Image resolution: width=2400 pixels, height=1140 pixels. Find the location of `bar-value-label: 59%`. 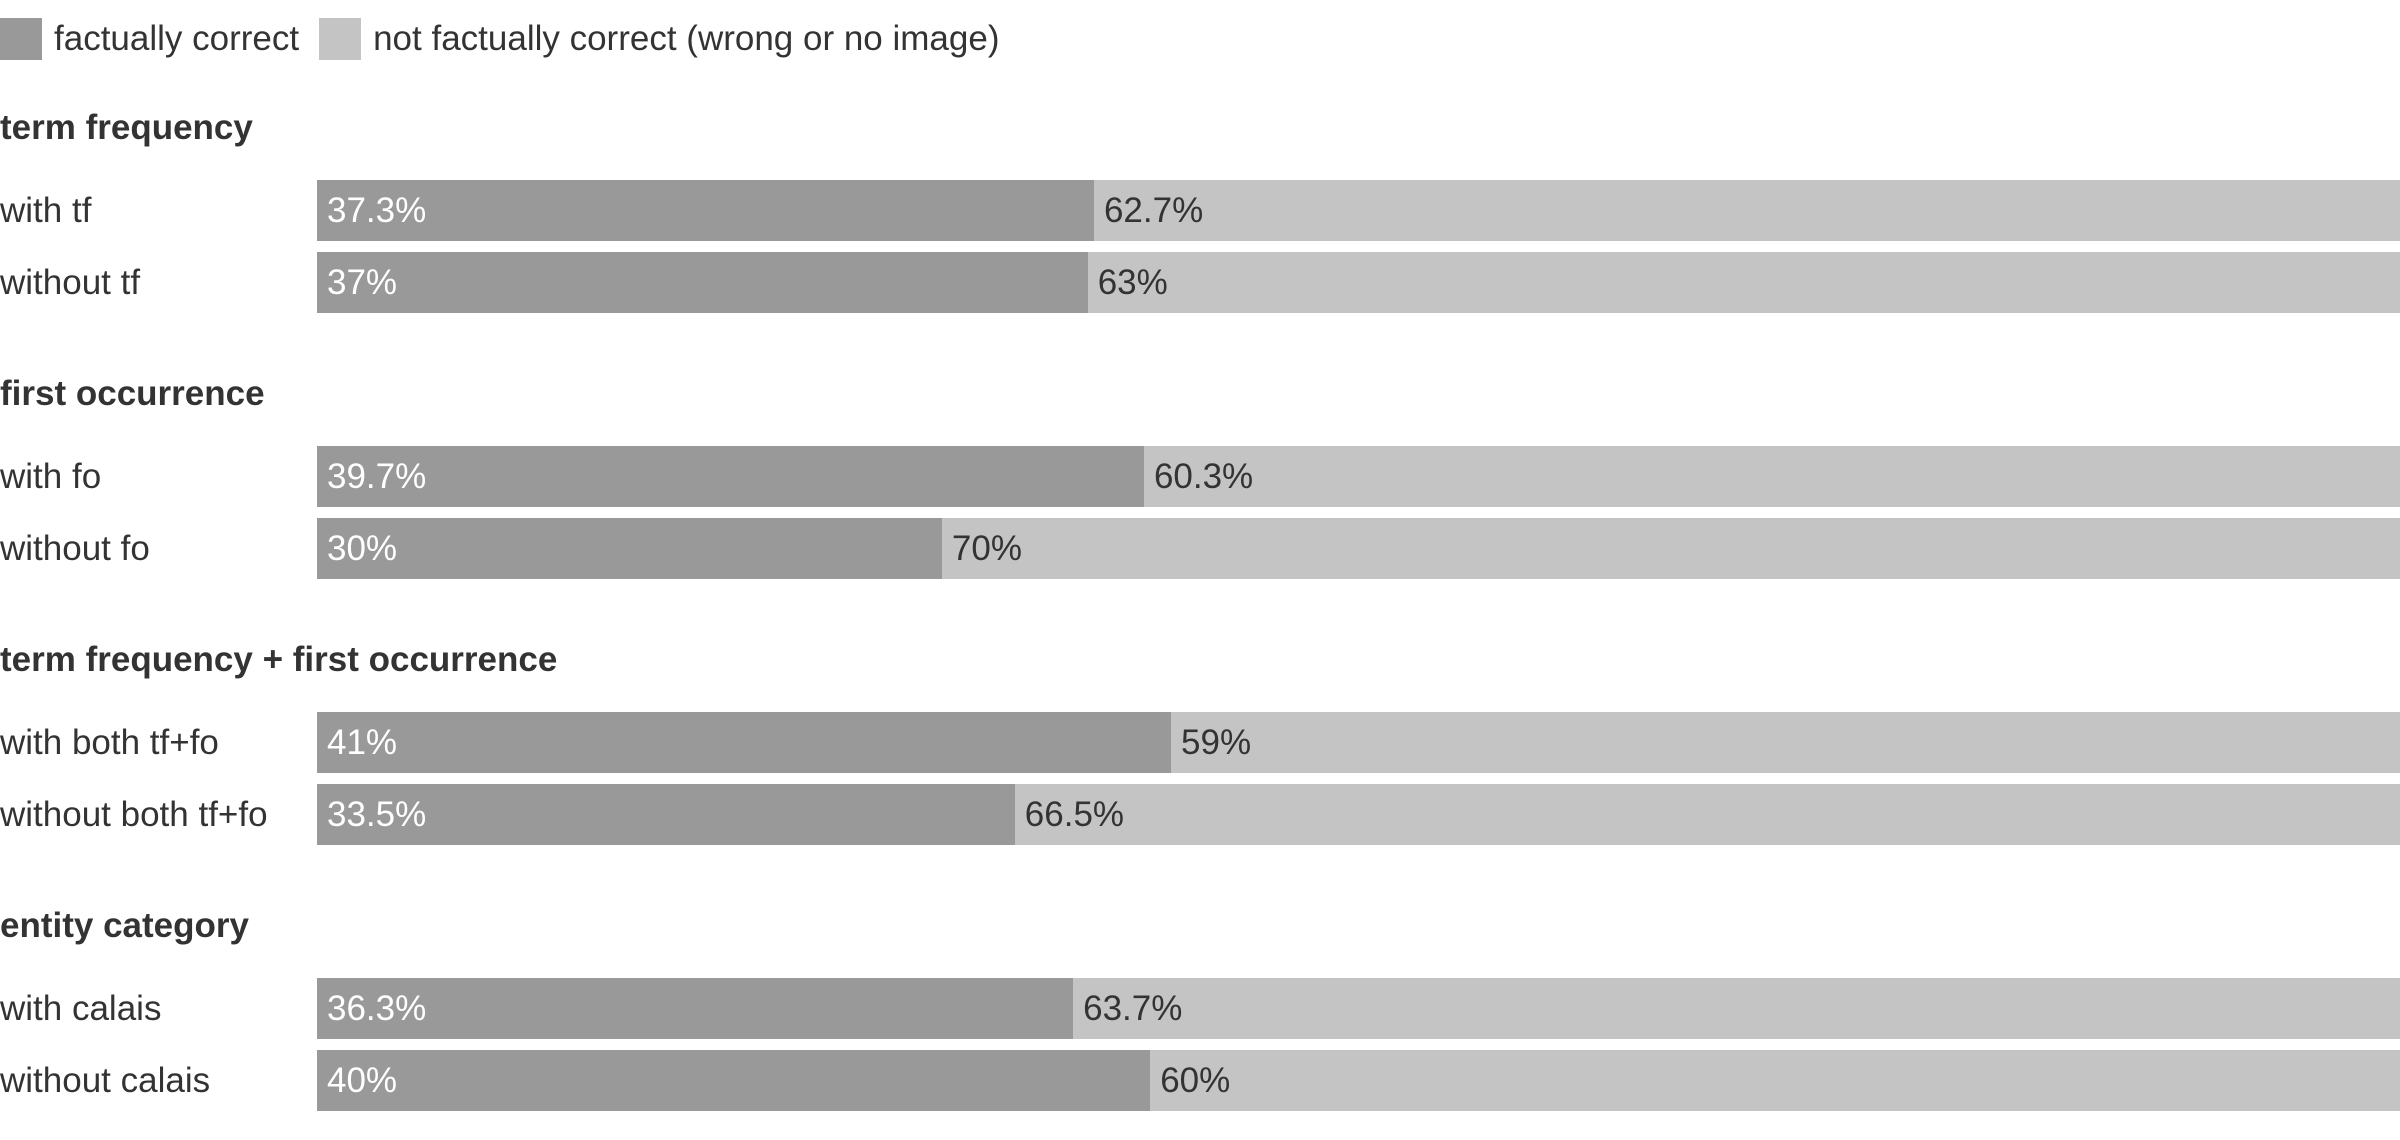

bar-value-label: 59% is located at coordinates (1216, 742).